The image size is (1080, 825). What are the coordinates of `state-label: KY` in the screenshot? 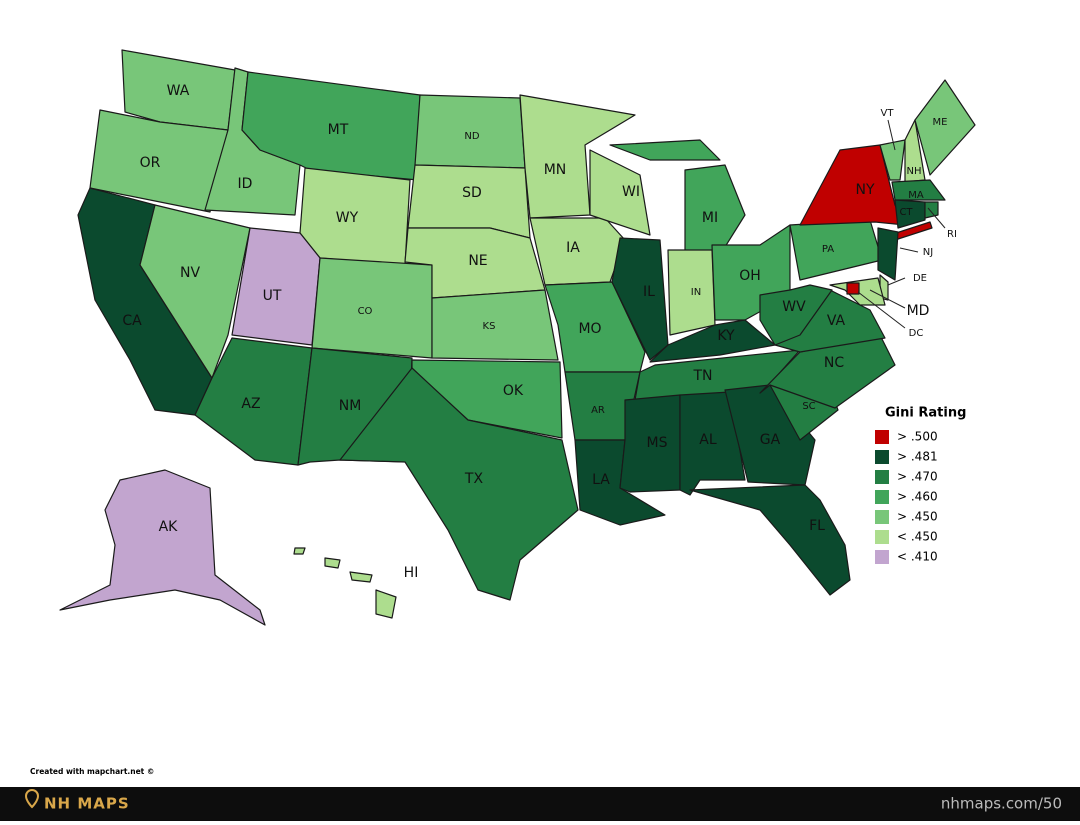 It's located at (726, 336).